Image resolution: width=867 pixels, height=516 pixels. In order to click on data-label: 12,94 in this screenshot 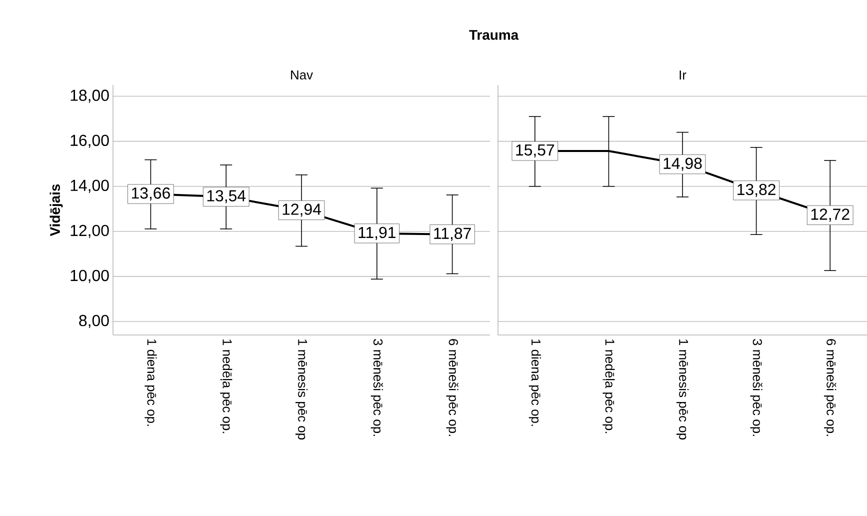, I will do `click(301, 210)`.